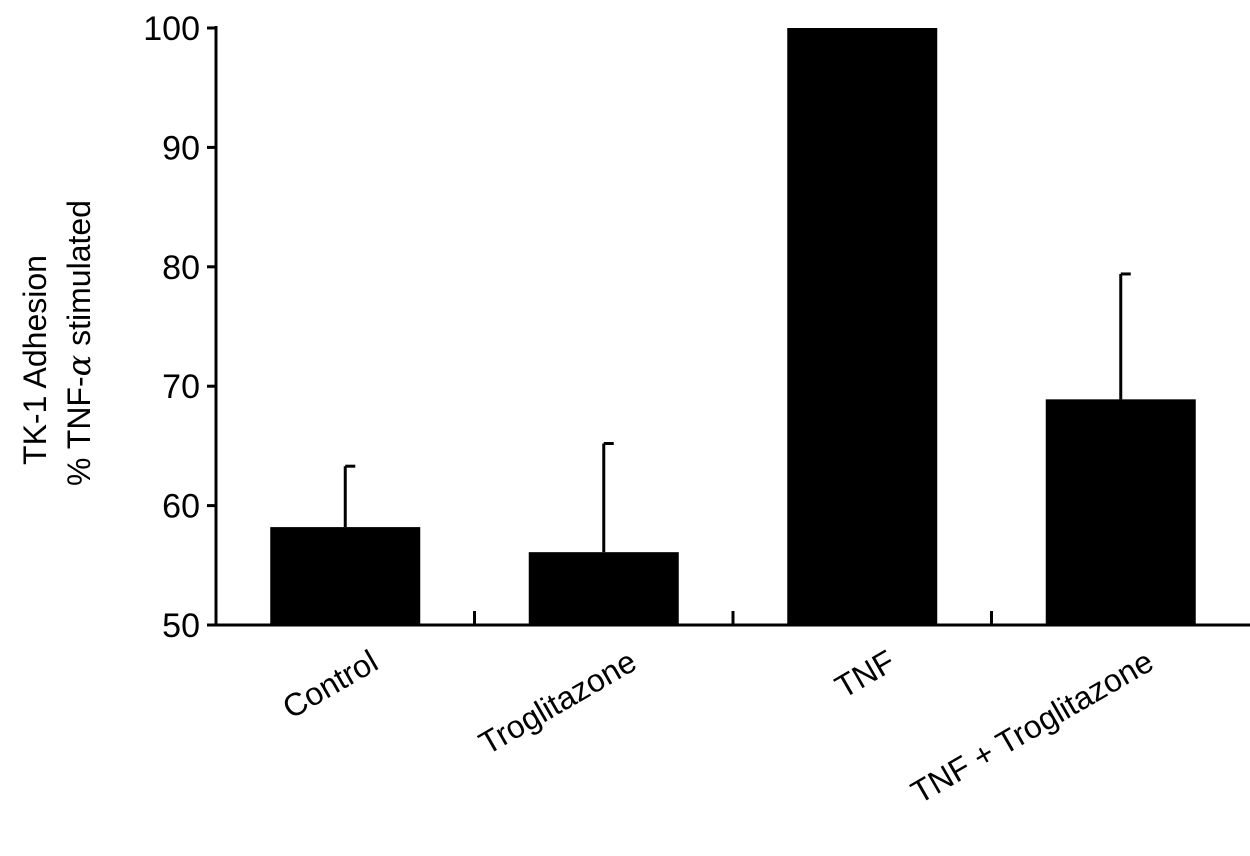  Describe the element at coordinates (865, 674) in the screenshot. I see `x-category-label: TNF` at that location.